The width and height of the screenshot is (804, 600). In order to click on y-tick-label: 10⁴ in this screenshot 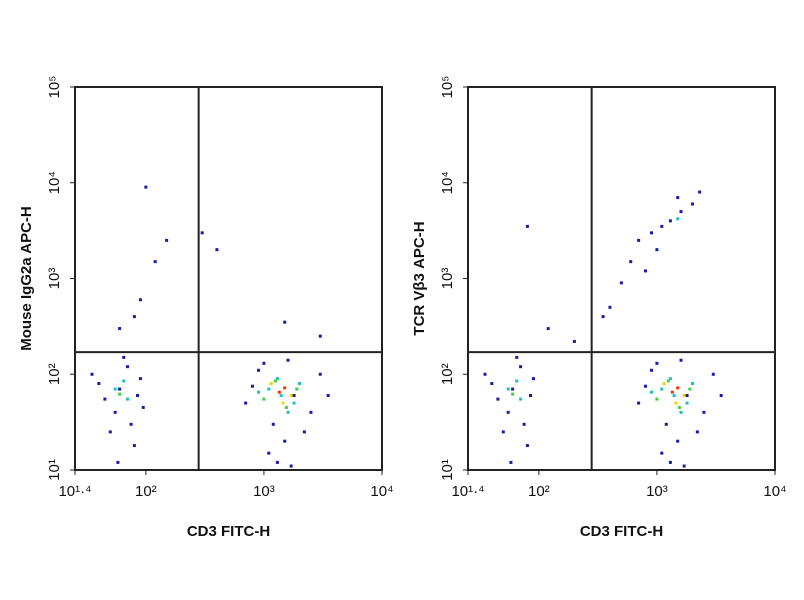, I will do `click(447, 182)`.